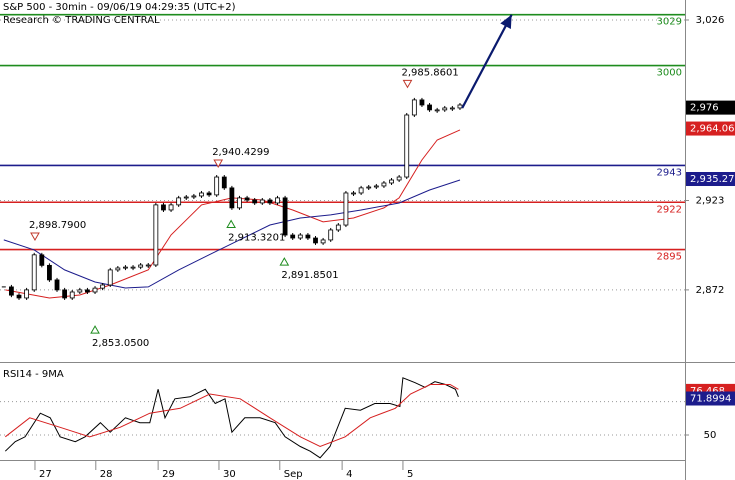  I want to click on x-tick-label: 5, so click(410, 474).